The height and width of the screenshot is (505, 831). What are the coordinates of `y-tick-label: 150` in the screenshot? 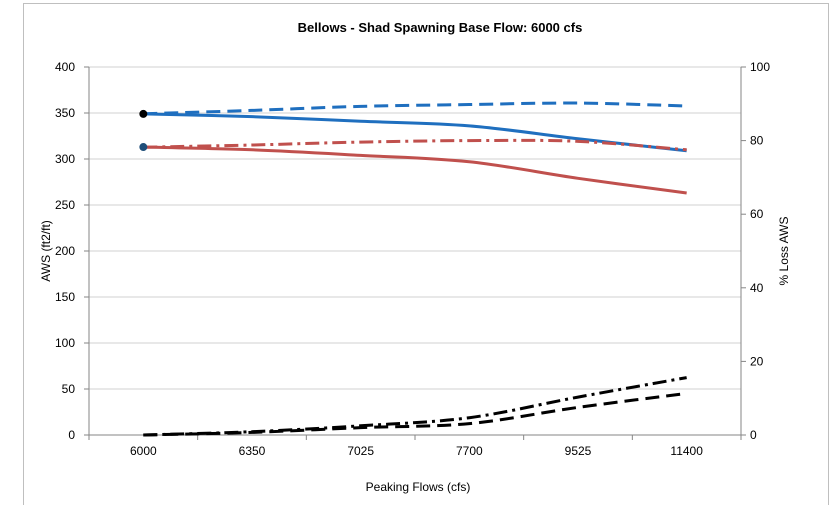 It's located at (65, 297).